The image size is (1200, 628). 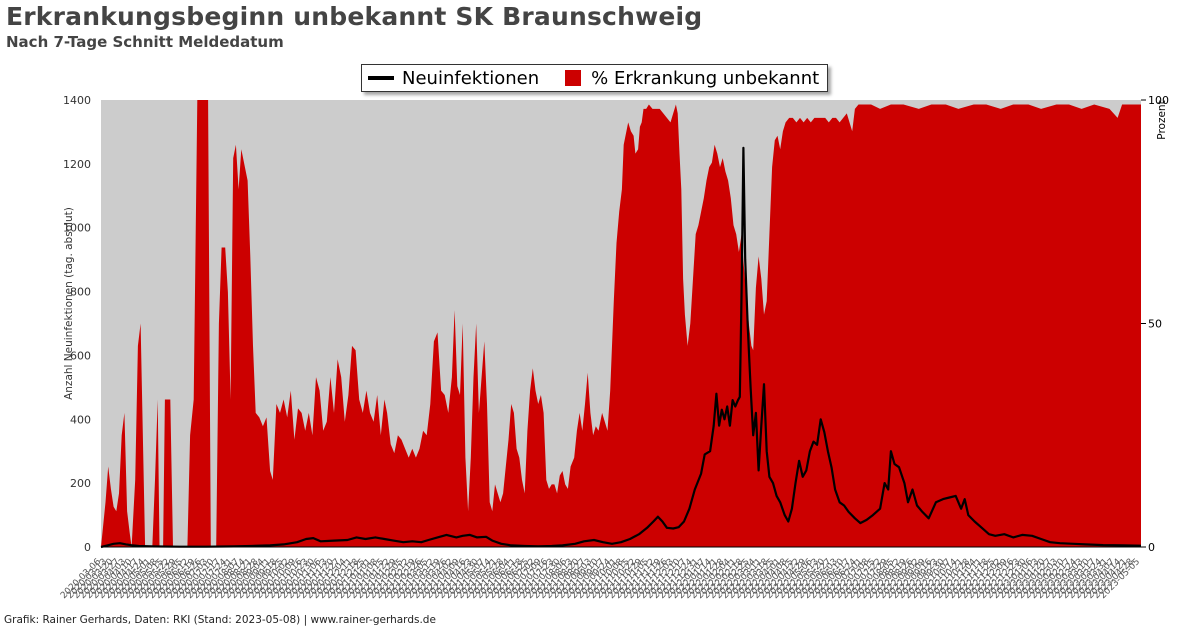 What do you see at coordinates (1155, 324) in the screenshot?
I see `y-tick-label-right: 50` at bounding box center [1155, 324].